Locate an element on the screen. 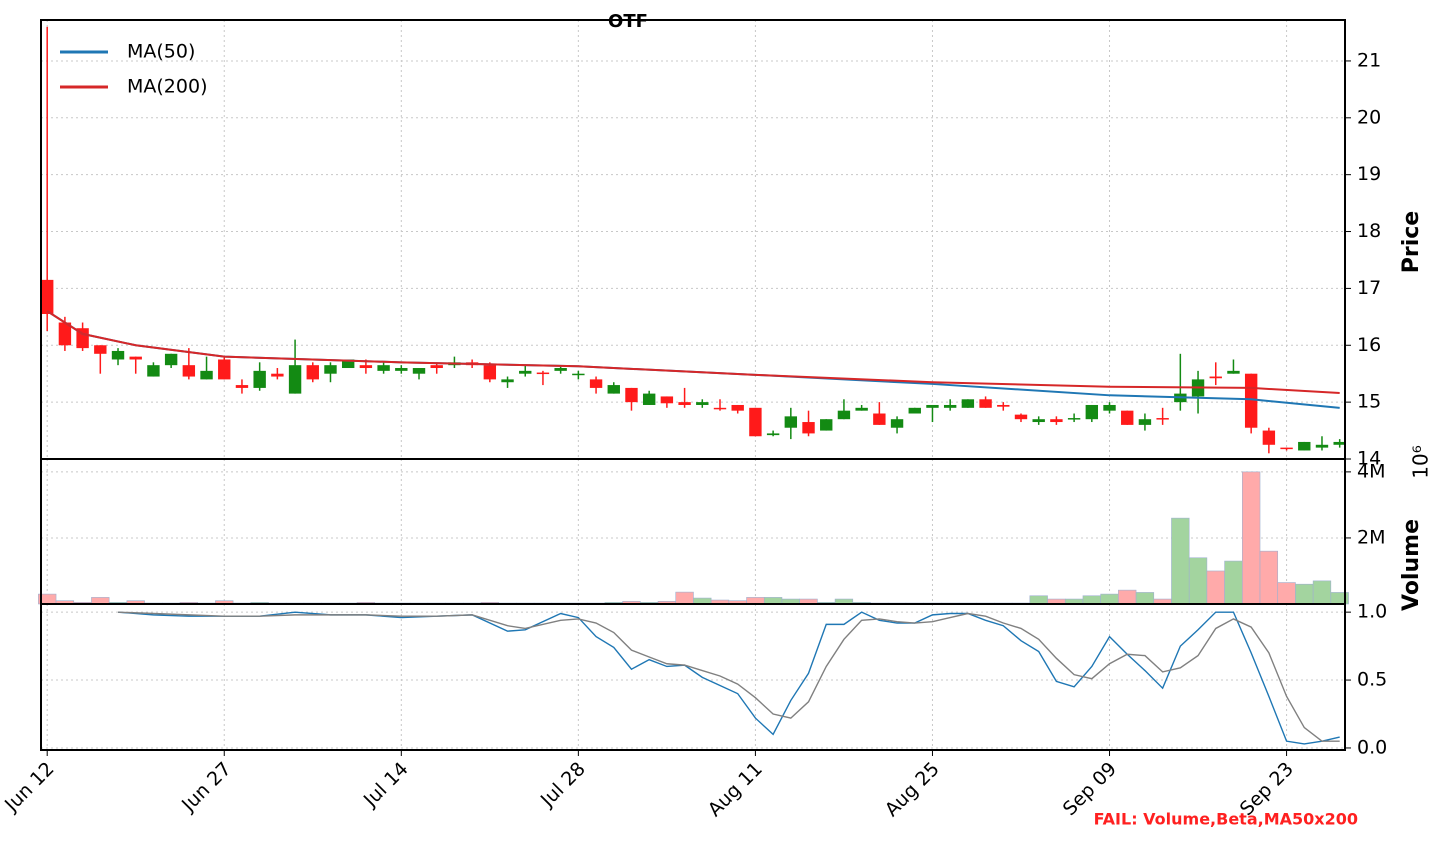 This screenshot has width=1445, height=853. oscillator-line is located at coordinates (728, 676).